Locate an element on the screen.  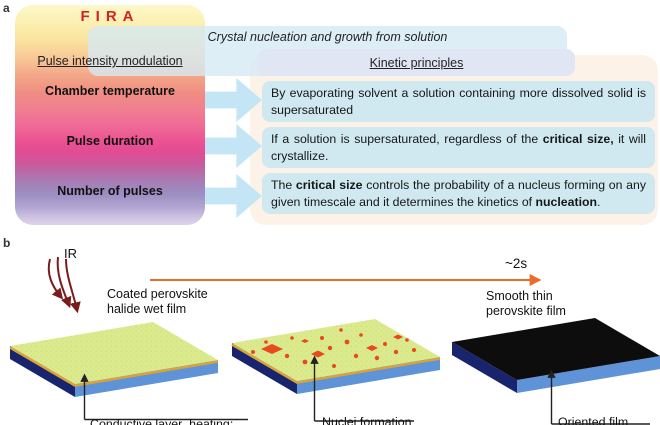
stage-label-smooth-film: Smooth thin perovskite film is located at coordinates (526, 304).